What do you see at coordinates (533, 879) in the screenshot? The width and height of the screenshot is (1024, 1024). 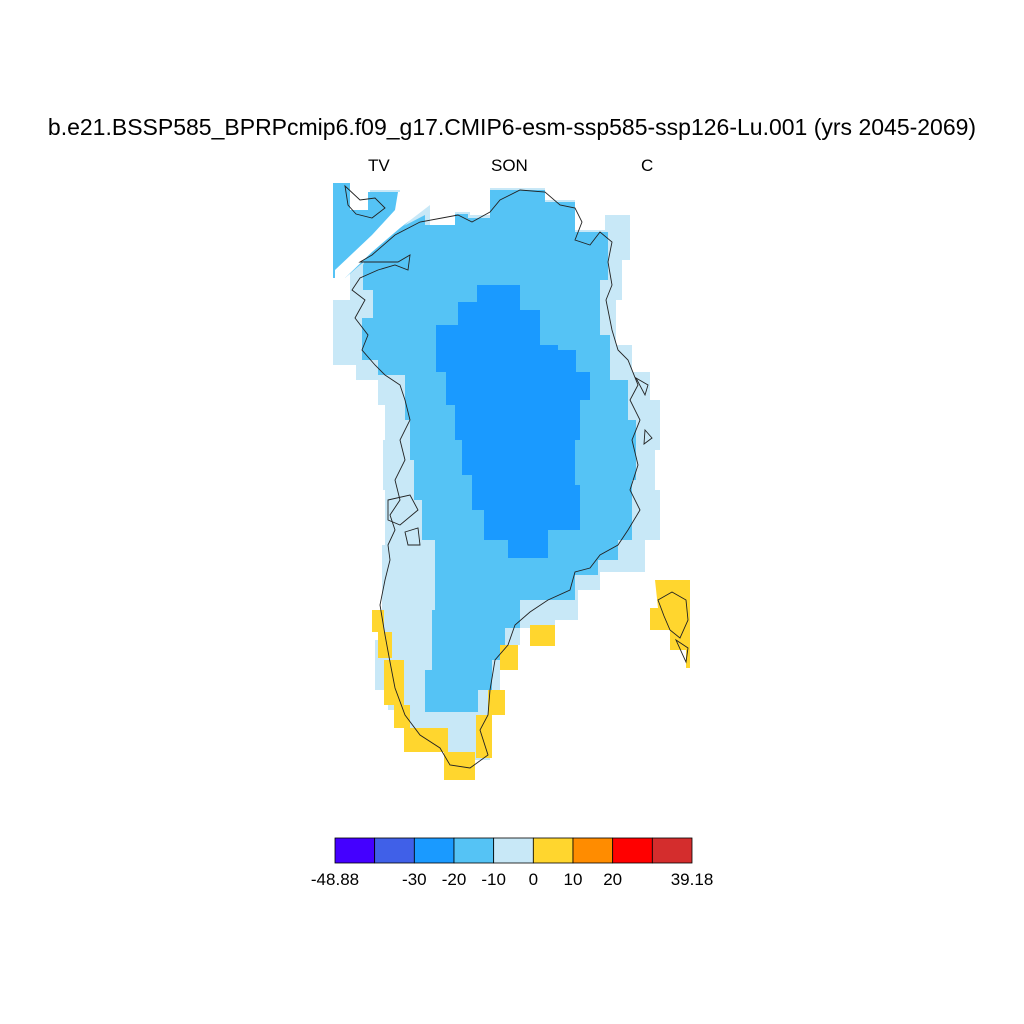 I see `colorbar-tick-label: 0` at bounding box center [533, 879].